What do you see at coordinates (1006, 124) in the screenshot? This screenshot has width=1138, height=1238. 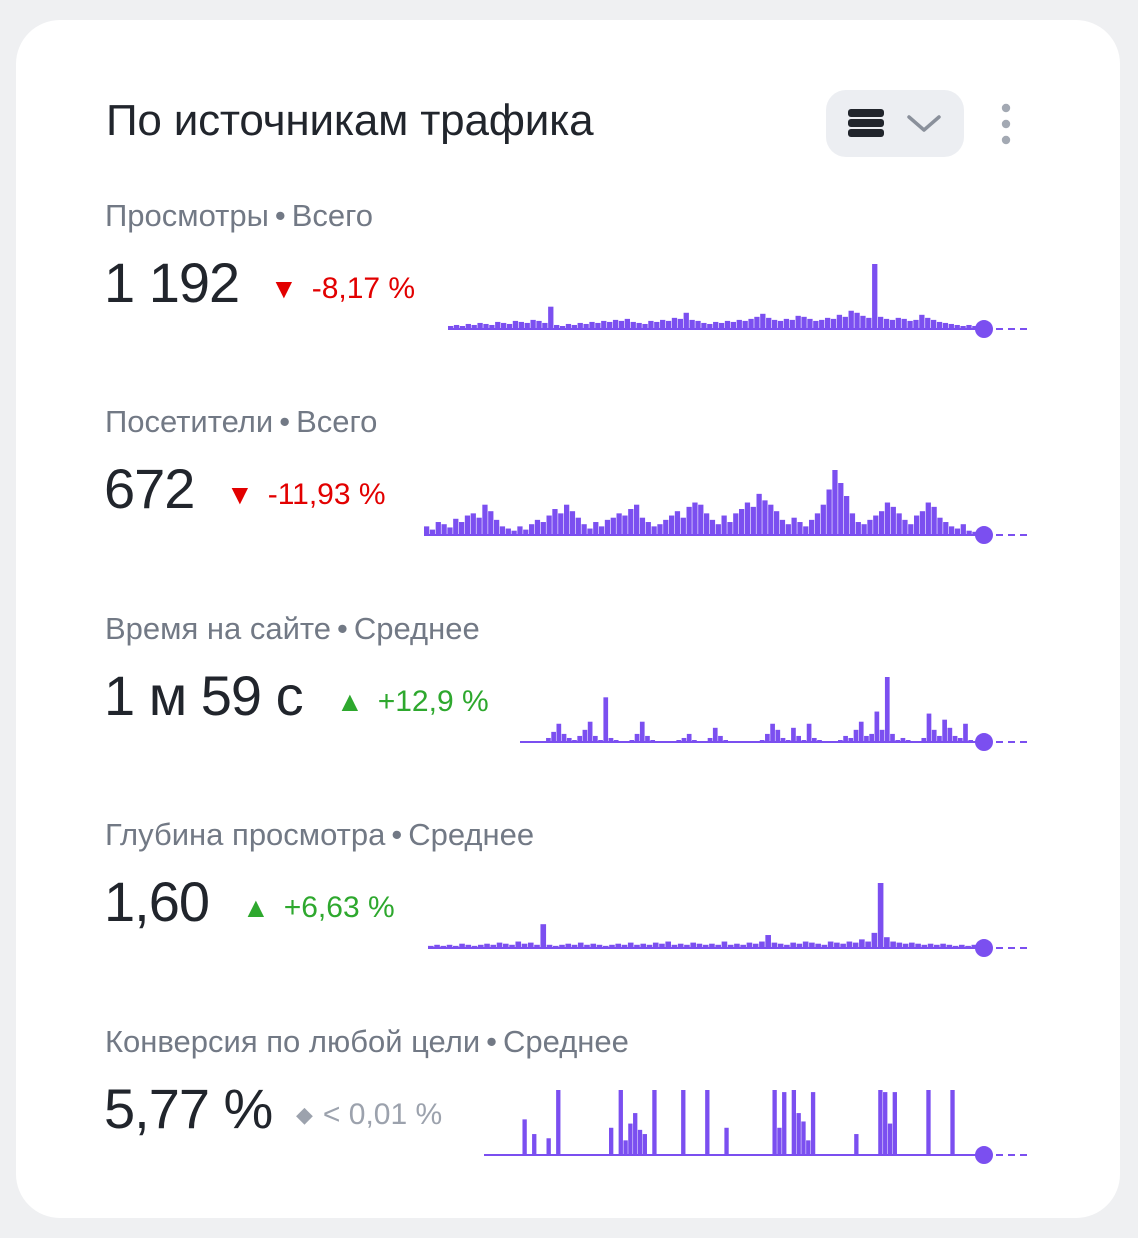 I see `more-vertical-icon` at bounding box center [1006, 124].